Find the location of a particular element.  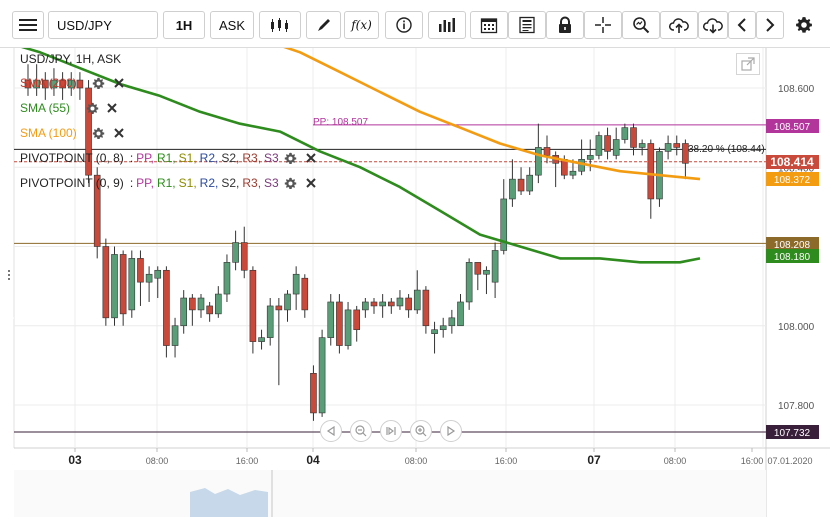

lock-button is located at coordinates (565, 25).